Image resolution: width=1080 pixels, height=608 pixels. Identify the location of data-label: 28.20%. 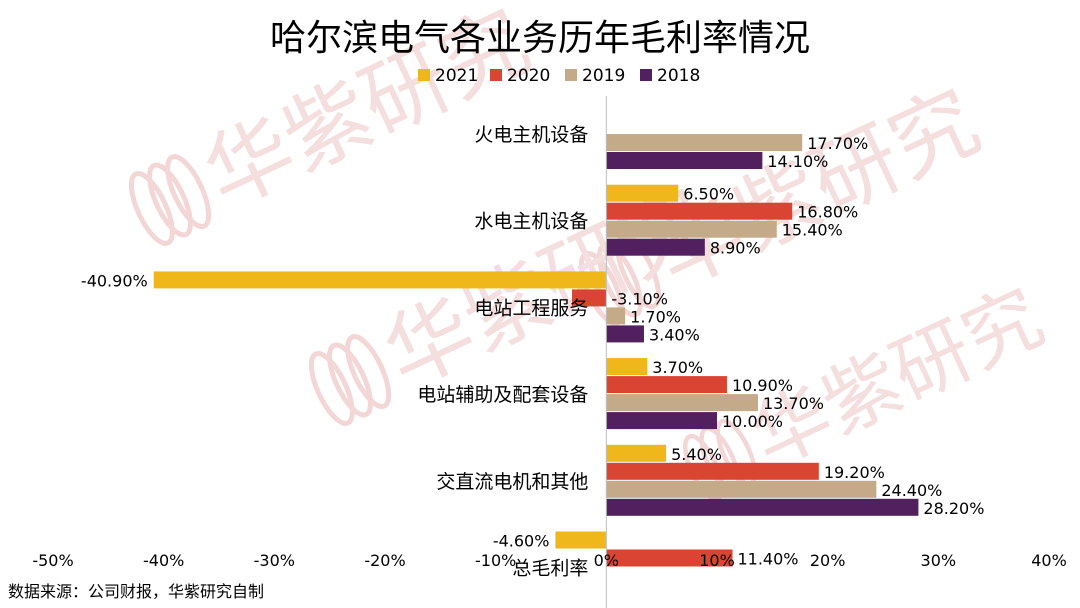
(953, 508).